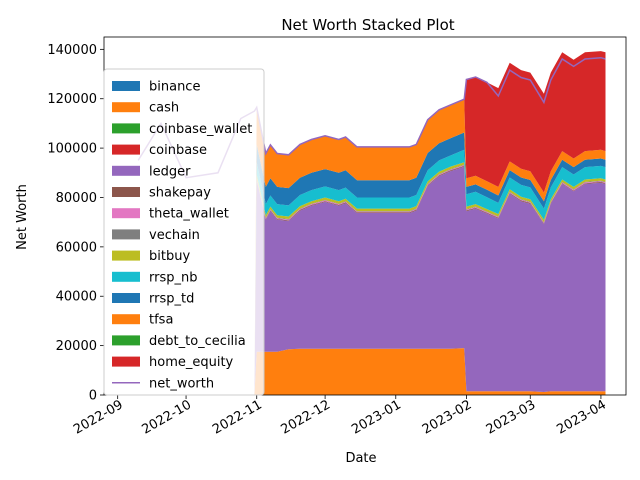 The image size is (640, 480). I want to click on legend-swatch-coinbase-wallet, so click(126, 128).